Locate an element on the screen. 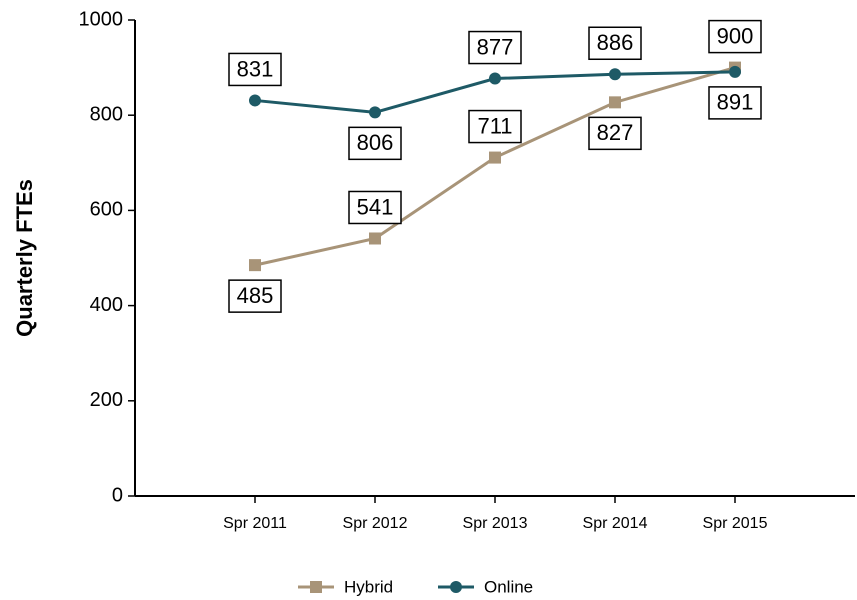 This screenshot has width=857, height=600. data-label: 485 is located at coordinates (255, 295).